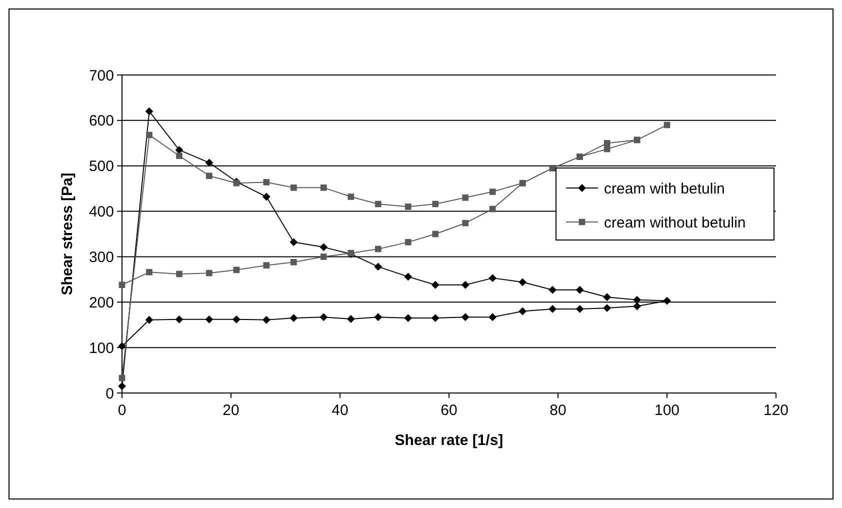 The height and width of the screenshot is (508, 842). I want to click on y-tick-label: 0, so click(110, 393).